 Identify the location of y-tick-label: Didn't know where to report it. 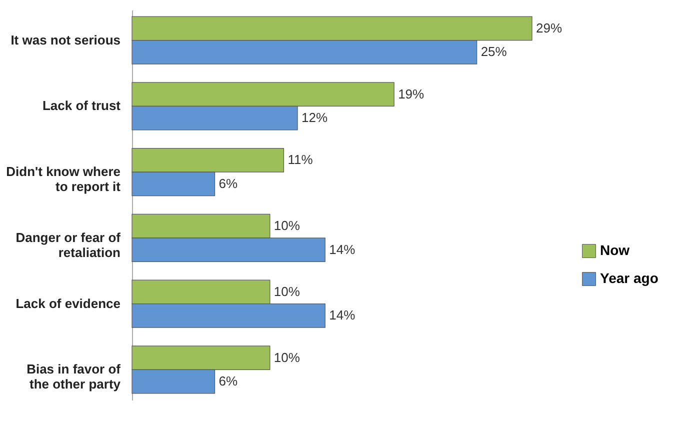
(64, 179).